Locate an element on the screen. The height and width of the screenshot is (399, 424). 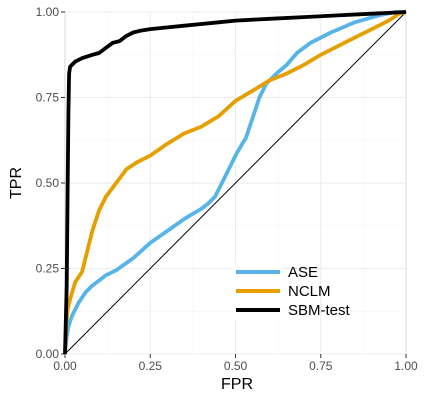
y-tick-label: 0.00 is located at coordinates (48, 354).